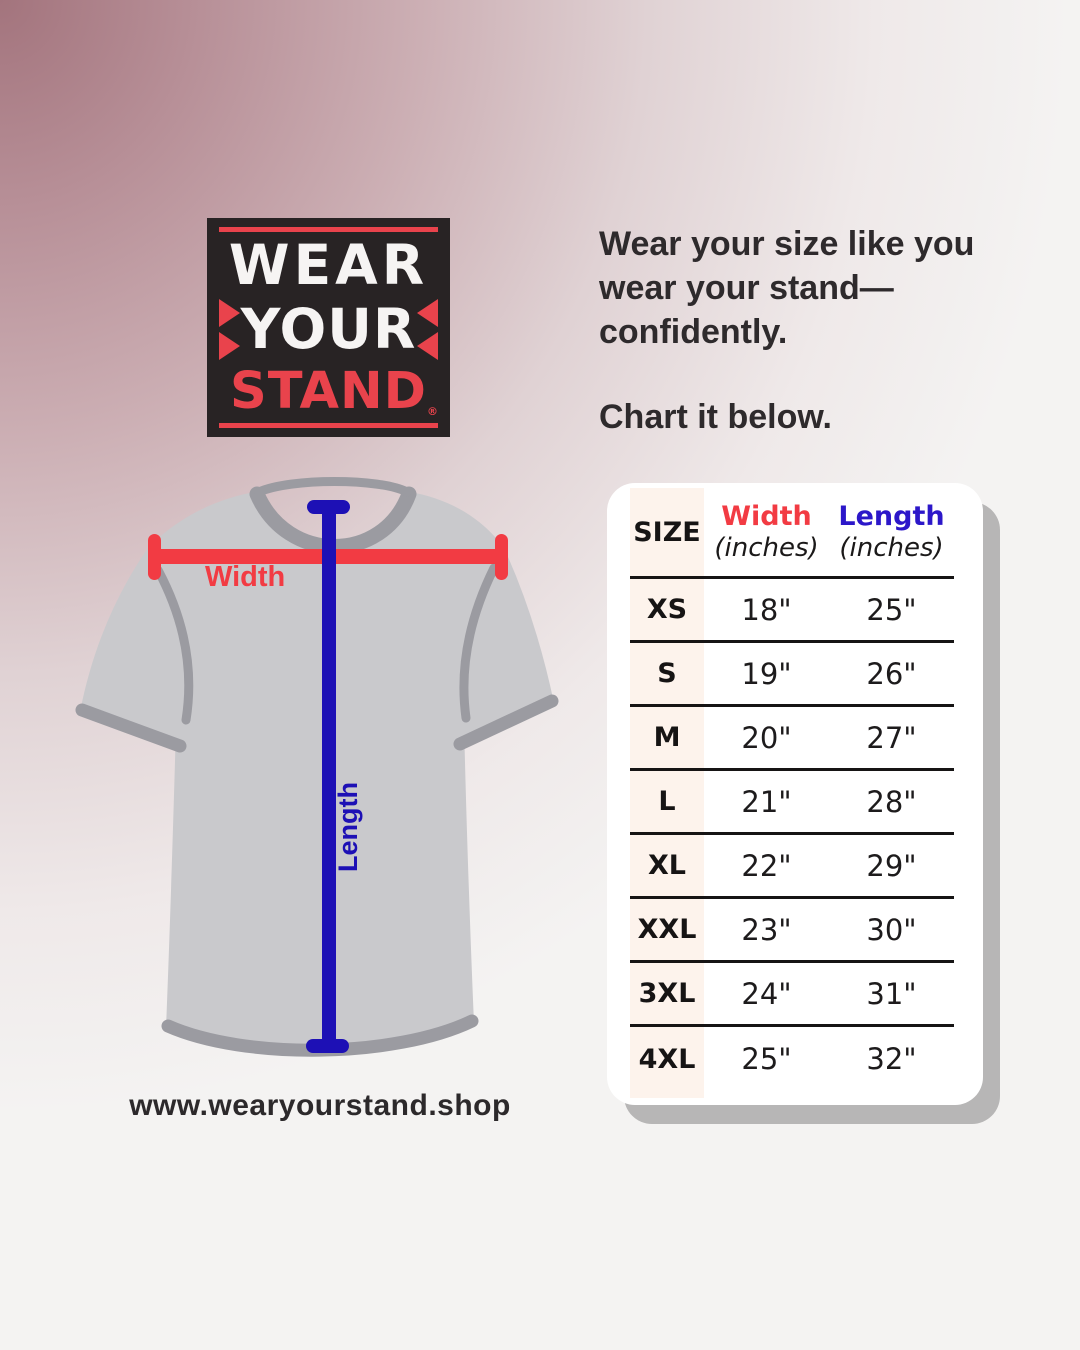  Describe the element at coordinates (792, 803) in the screenshot. I see `table-row: L 21" 28"` at that location.